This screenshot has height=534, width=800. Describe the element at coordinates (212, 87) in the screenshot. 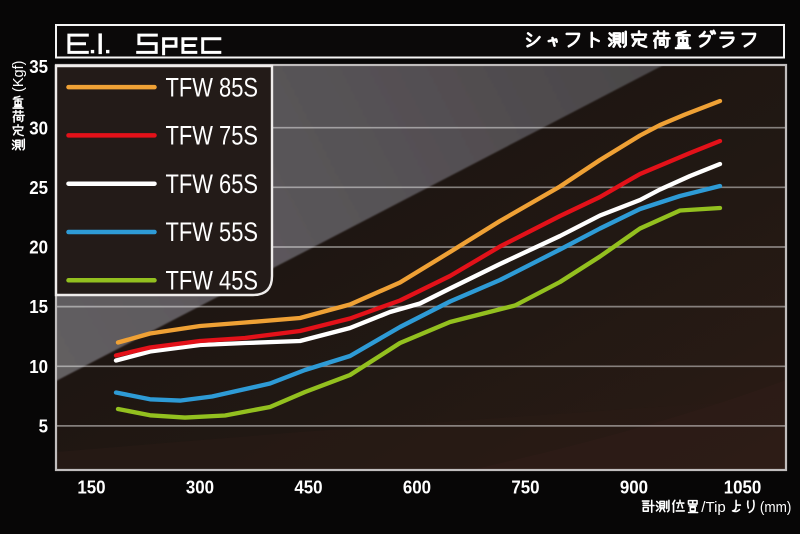

I see `svg-text: TFW 85S` at that location.